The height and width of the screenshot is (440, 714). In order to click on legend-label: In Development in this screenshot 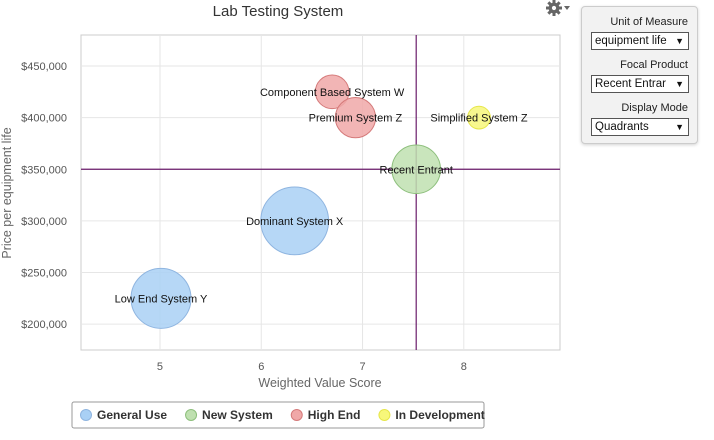, I will do `click(439, 415)`.